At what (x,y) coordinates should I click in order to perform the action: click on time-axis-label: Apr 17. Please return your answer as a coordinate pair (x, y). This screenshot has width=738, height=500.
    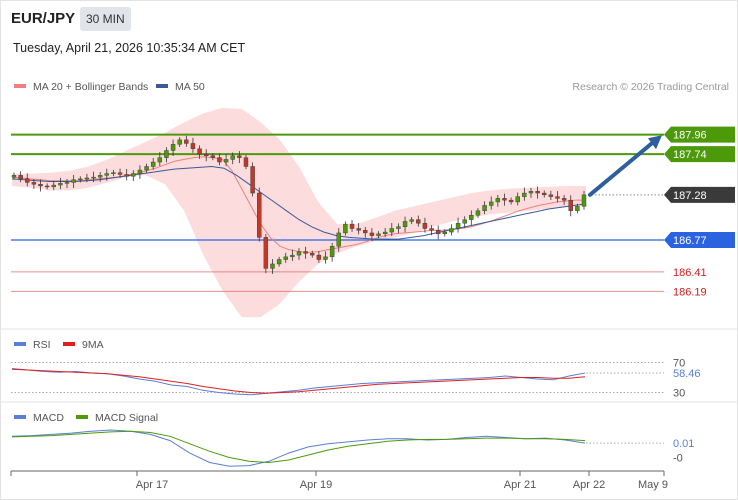
    Looking at the image, I should click on (152, 485).